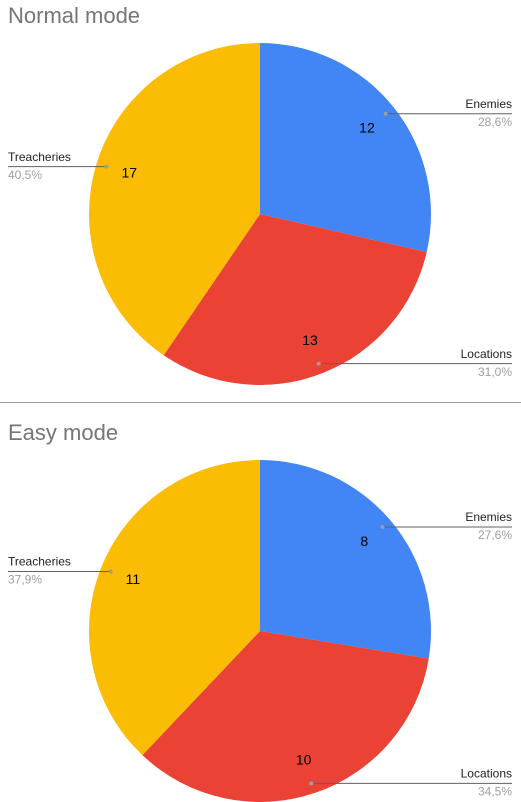  Describe the element at coordinates (495, 372) in the screenshot. I see `slice-percent: 31,0%` at that location.